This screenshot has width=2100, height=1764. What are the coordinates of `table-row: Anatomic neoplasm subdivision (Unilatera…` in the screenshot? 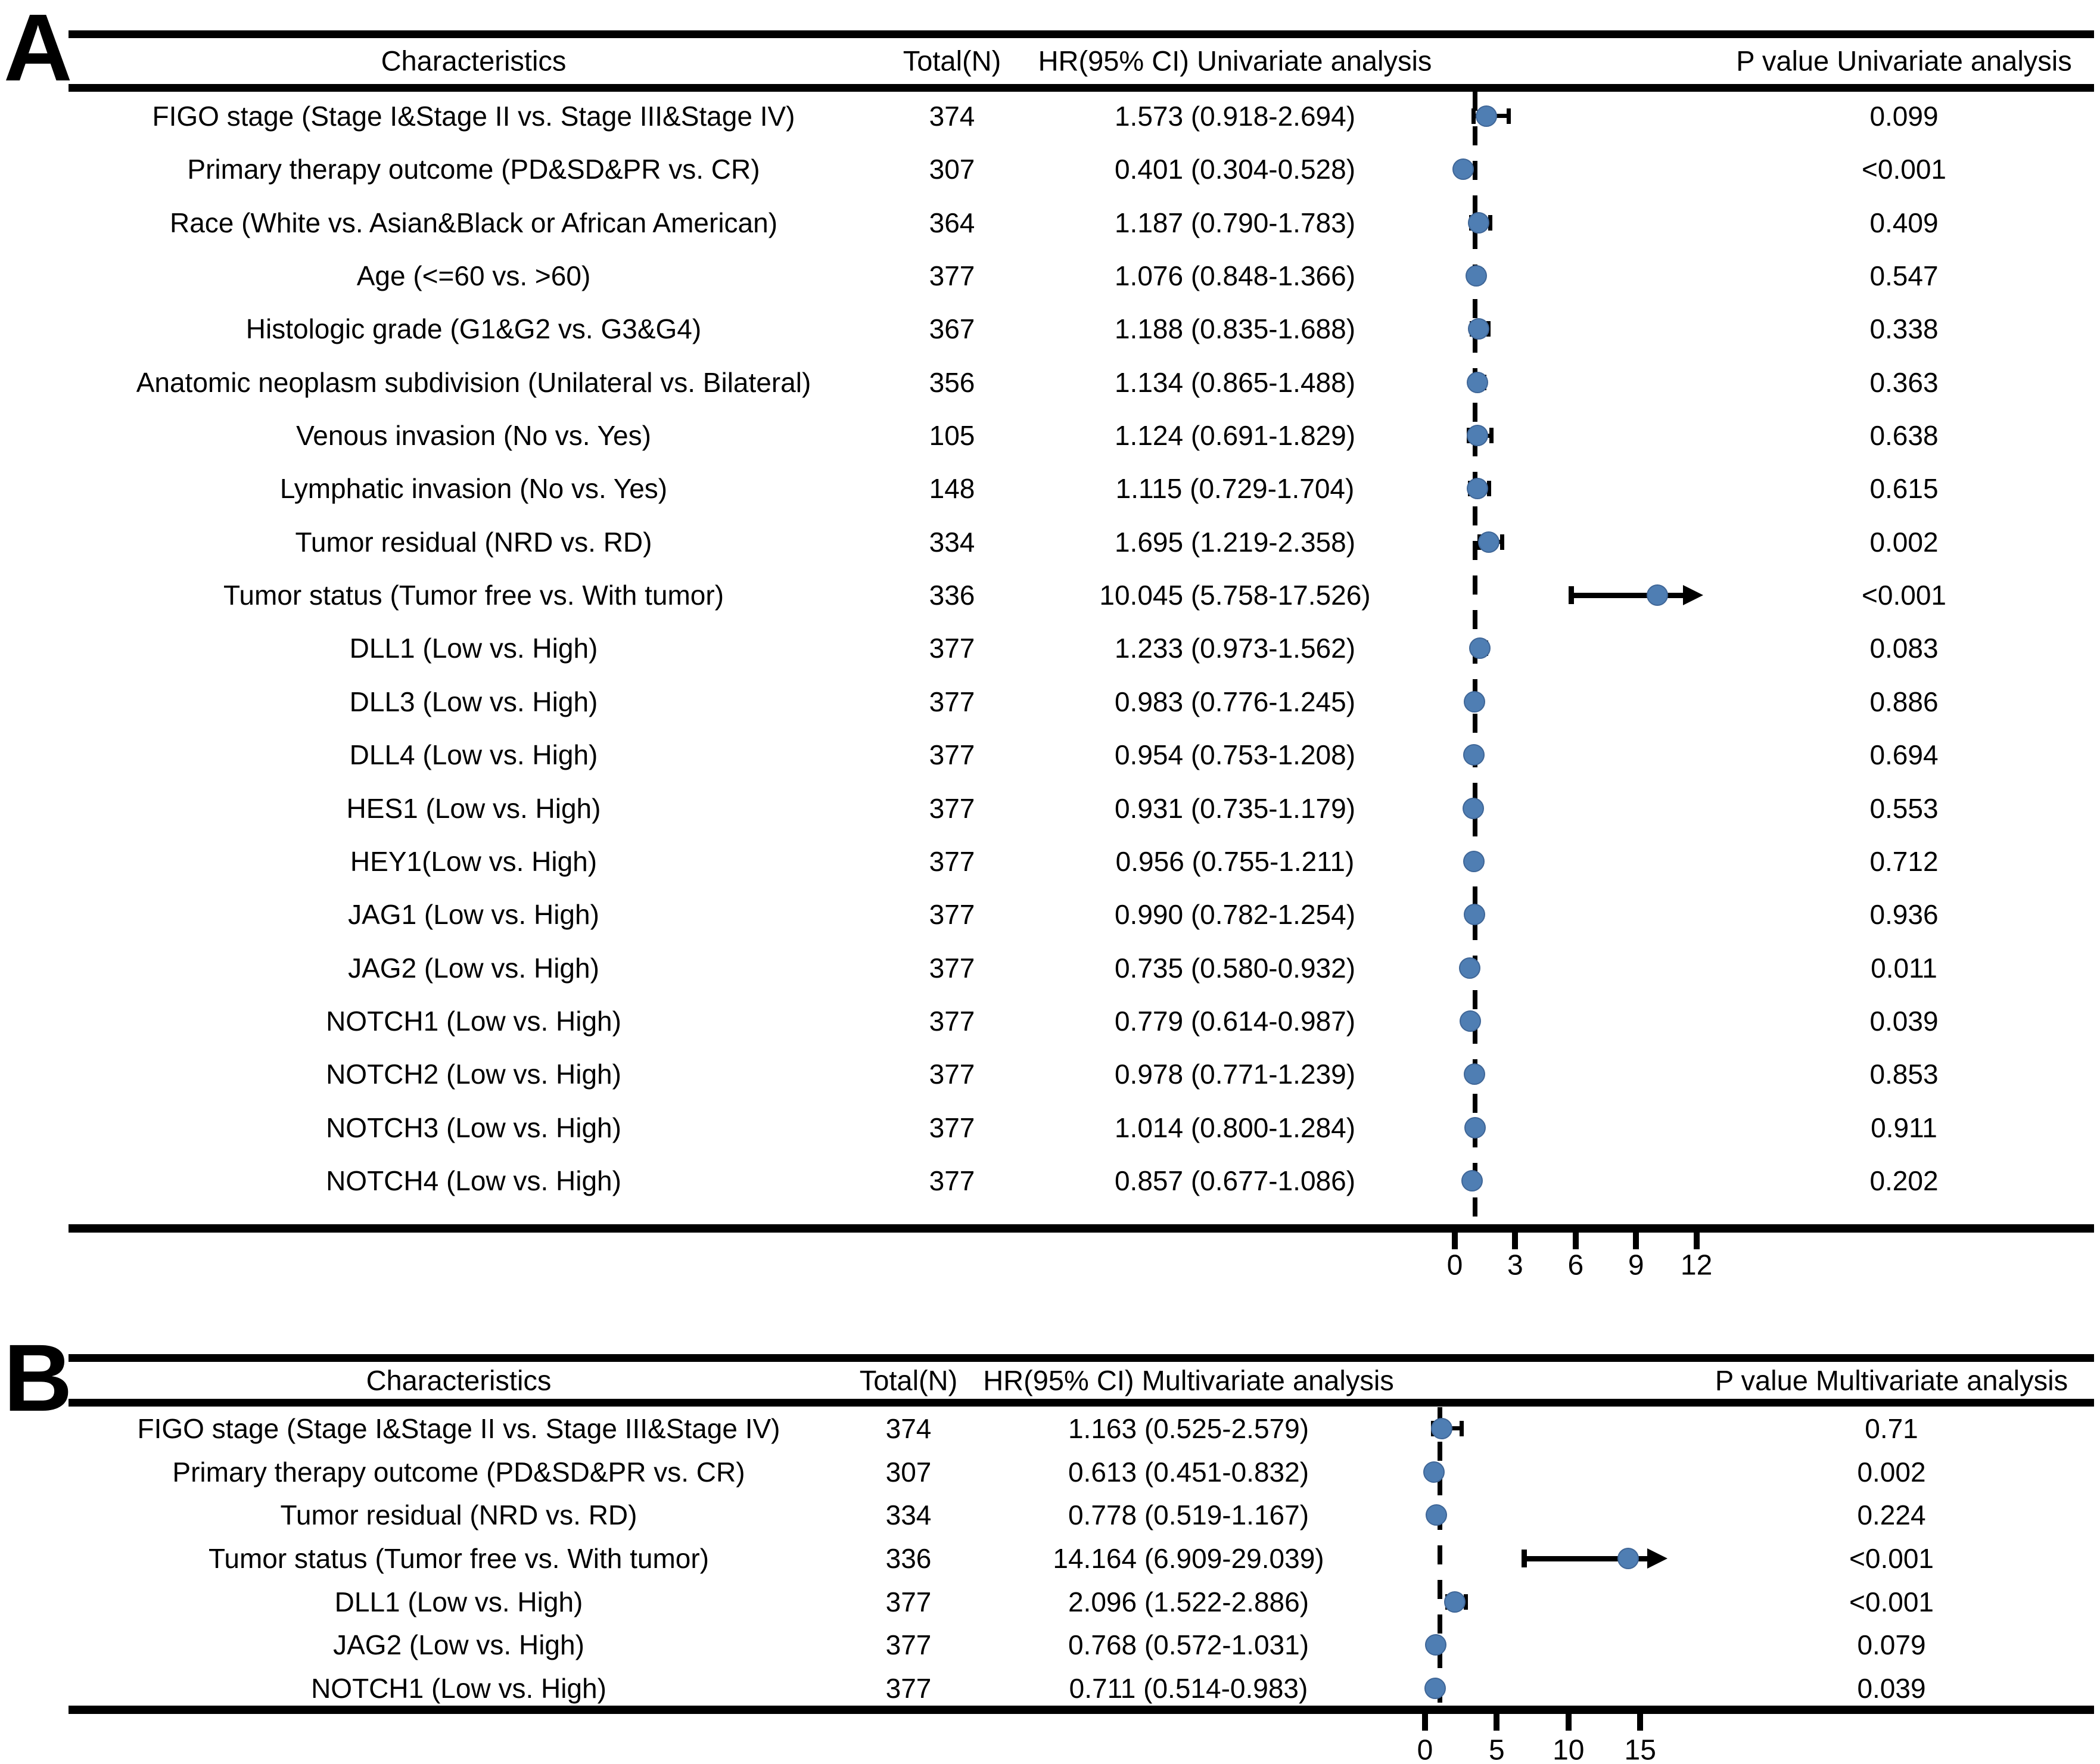 It's located at (1050, 382).